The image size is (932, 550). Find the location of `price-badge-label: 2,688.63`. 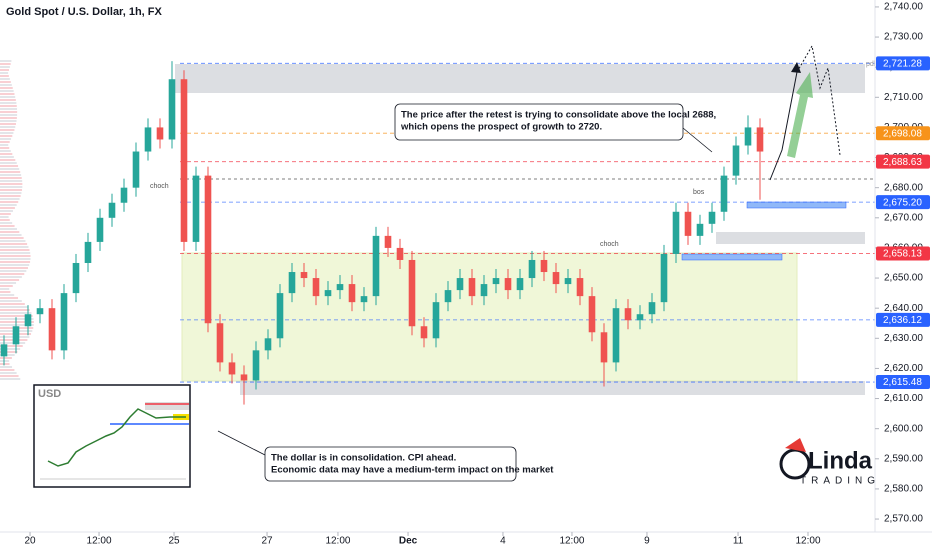

price-badge-label: 2,688.63 is located at coordinates (902, 162).